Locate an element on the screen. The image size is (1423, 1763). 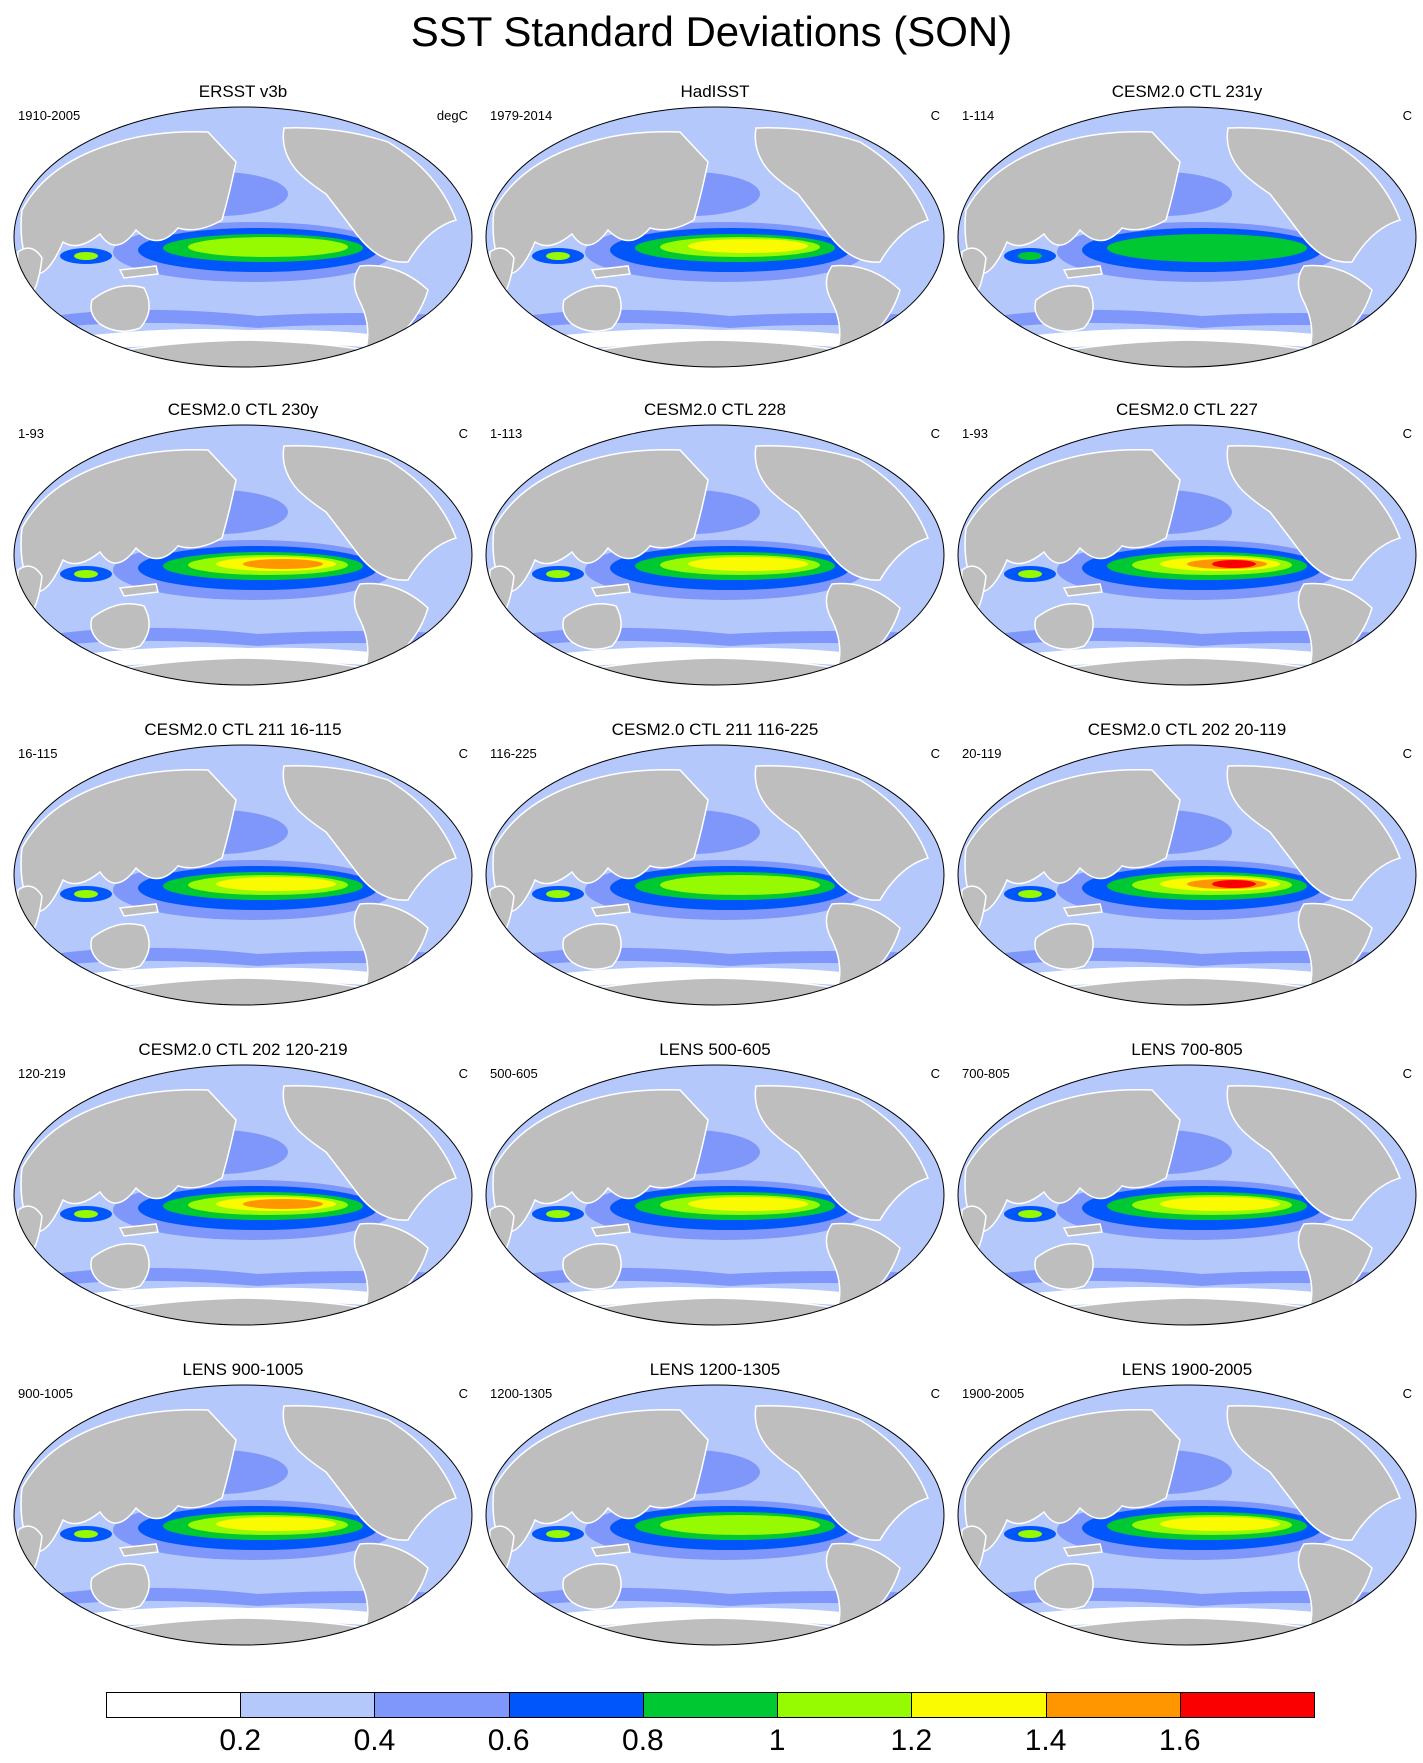
panel-period-label: 900-1005 is located at coordinates (45, 1393).